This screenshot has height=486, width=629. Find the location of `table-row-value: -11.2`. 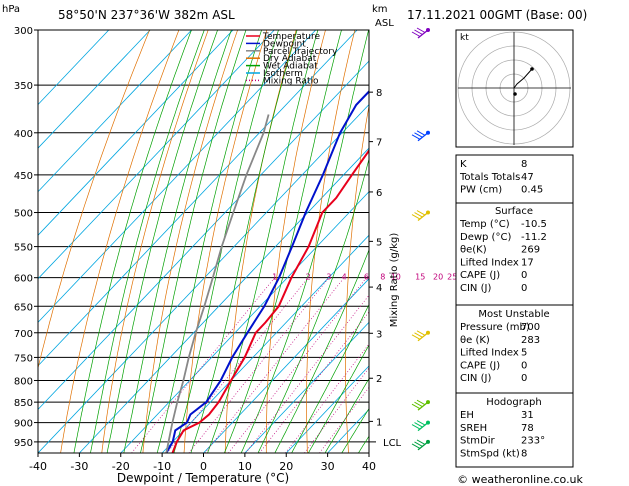

table-row-value: -11.2 is located at coordinates (534, 237).